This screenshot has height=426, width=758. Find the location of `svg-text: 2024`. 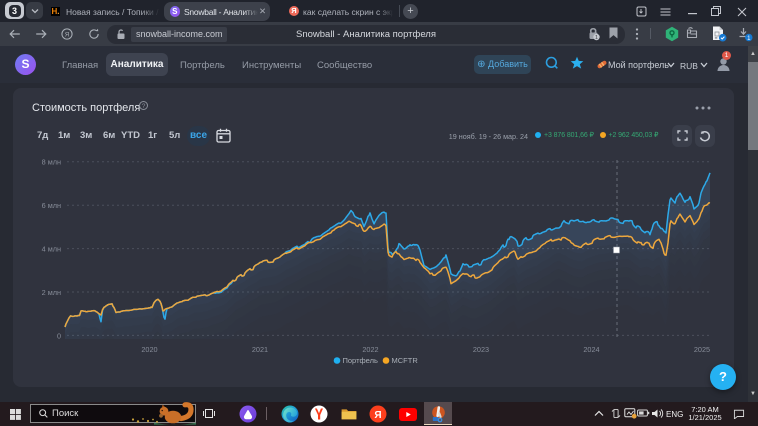

svg-text: 2024 is located at coordinates (591, 349).